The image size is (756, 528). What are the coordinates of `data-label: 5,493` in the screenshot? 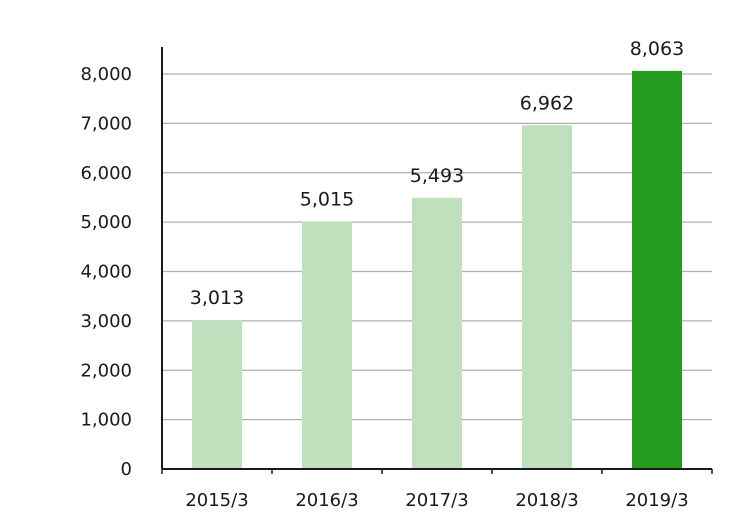 It's located at (437, 176).